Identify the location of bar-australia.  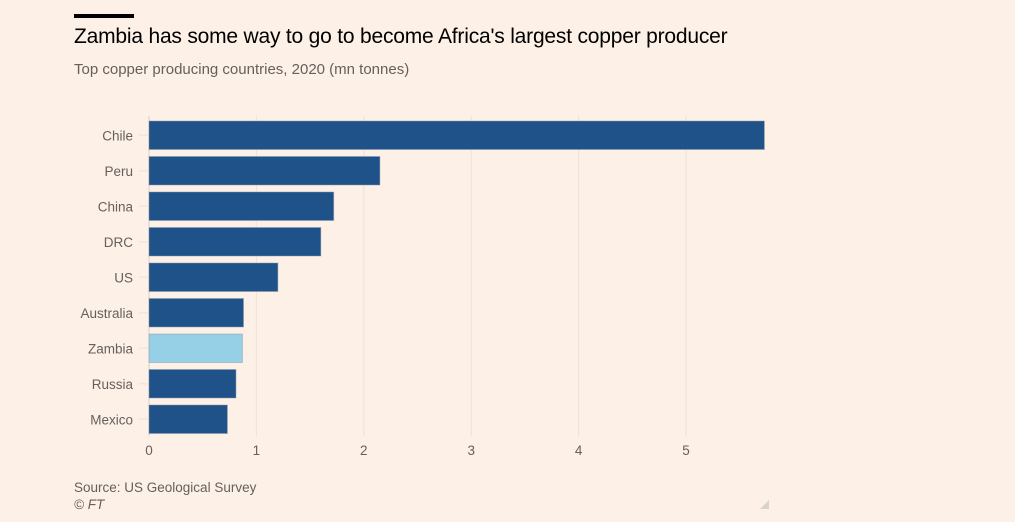
(196, 313).